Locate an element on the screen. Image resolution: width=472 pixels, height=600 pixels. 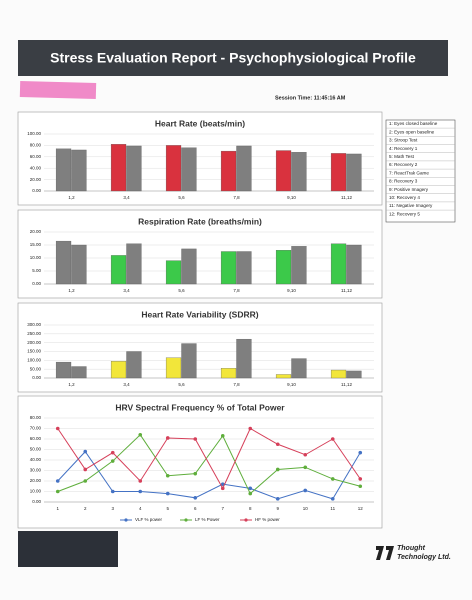
series-line is located at coordinates (209, 458).